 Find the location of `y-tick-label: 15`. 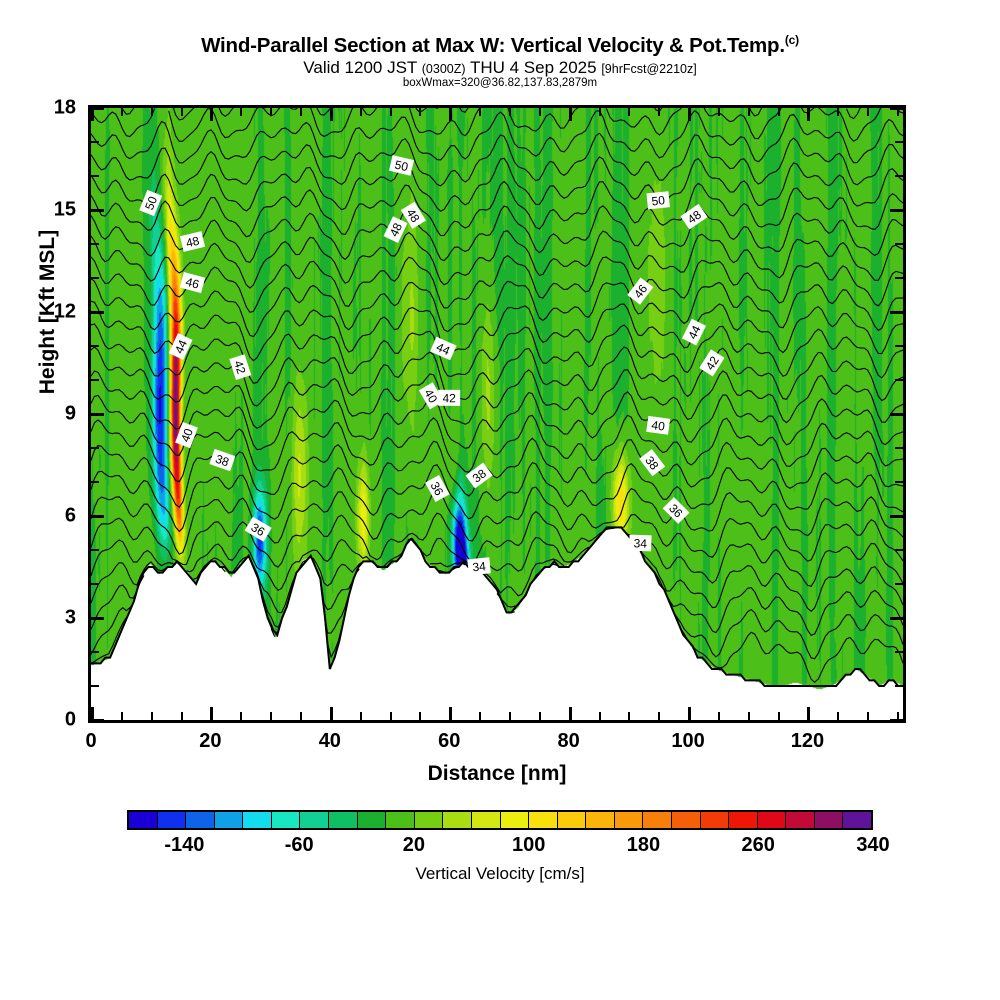

y-tick-label: 15 is located at coordinates (64, 209).